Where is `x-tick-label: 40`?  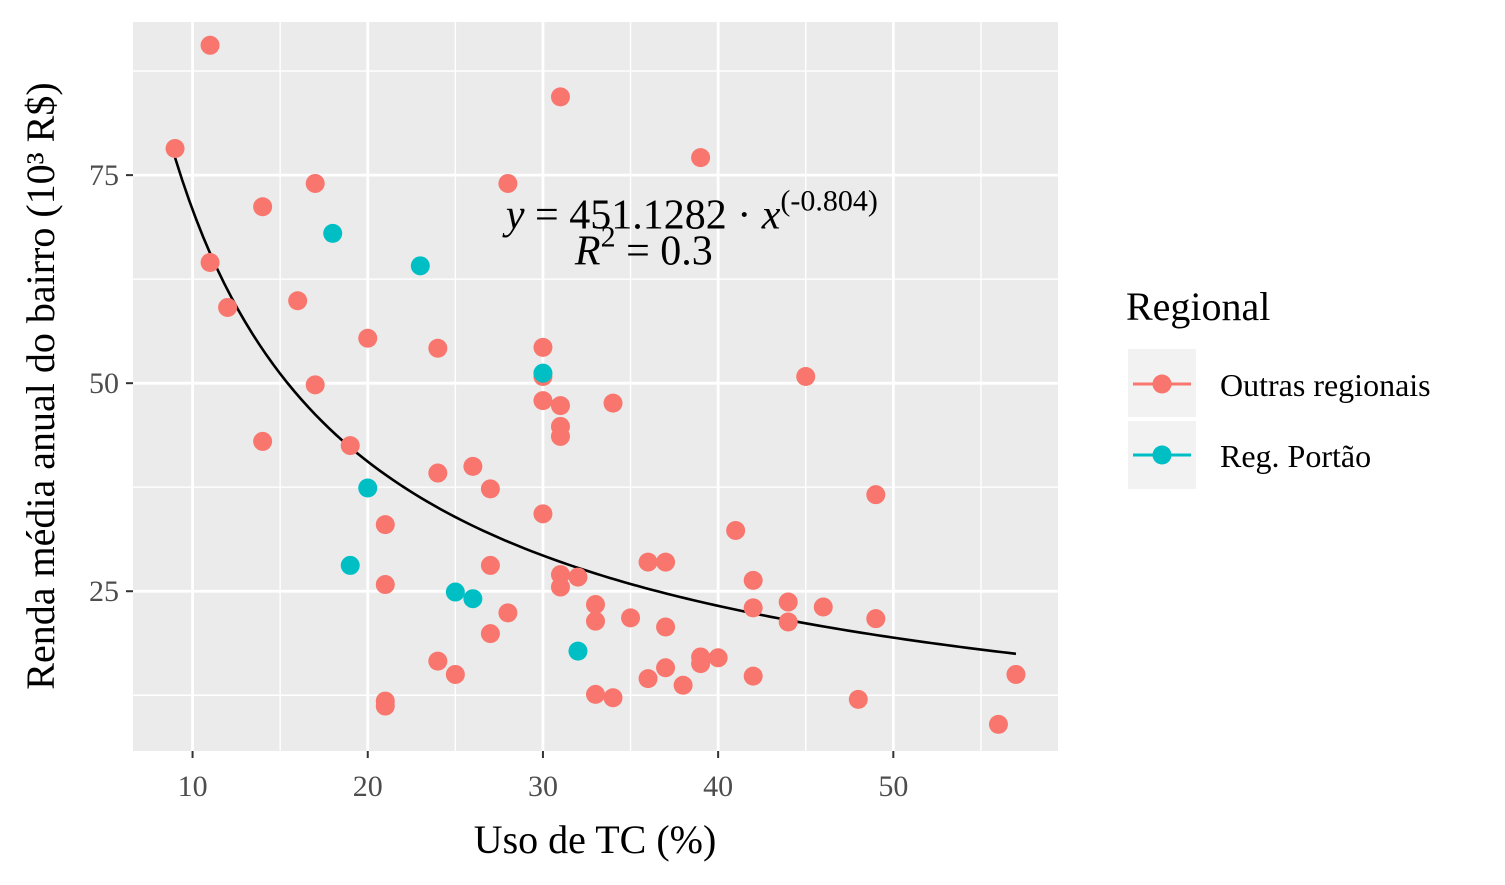 x-tick-label: 40 is located at coordinates (718, 786).